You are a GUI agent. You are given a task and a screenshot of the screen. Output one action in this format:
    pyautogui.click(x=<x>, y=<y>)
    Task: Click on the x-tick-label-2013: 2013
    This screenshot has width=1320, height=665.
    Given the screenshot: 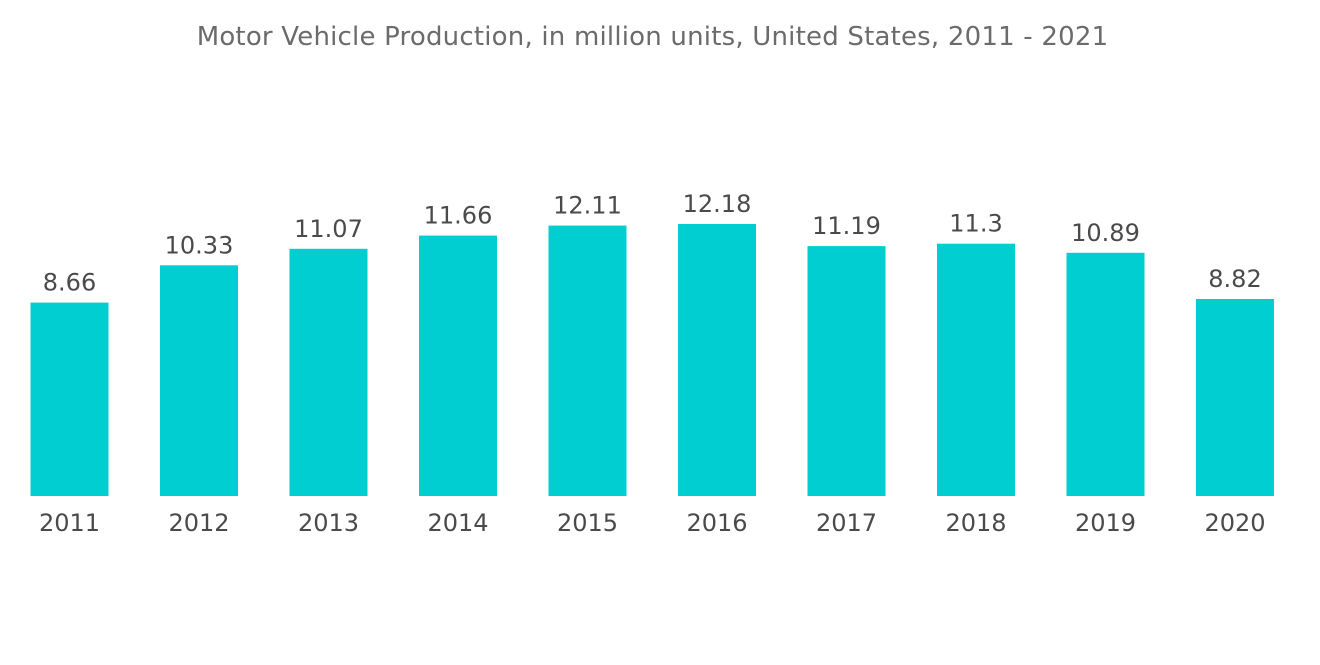 What is the action you would take?
    pyautogui.click(x=328, y=523)
    